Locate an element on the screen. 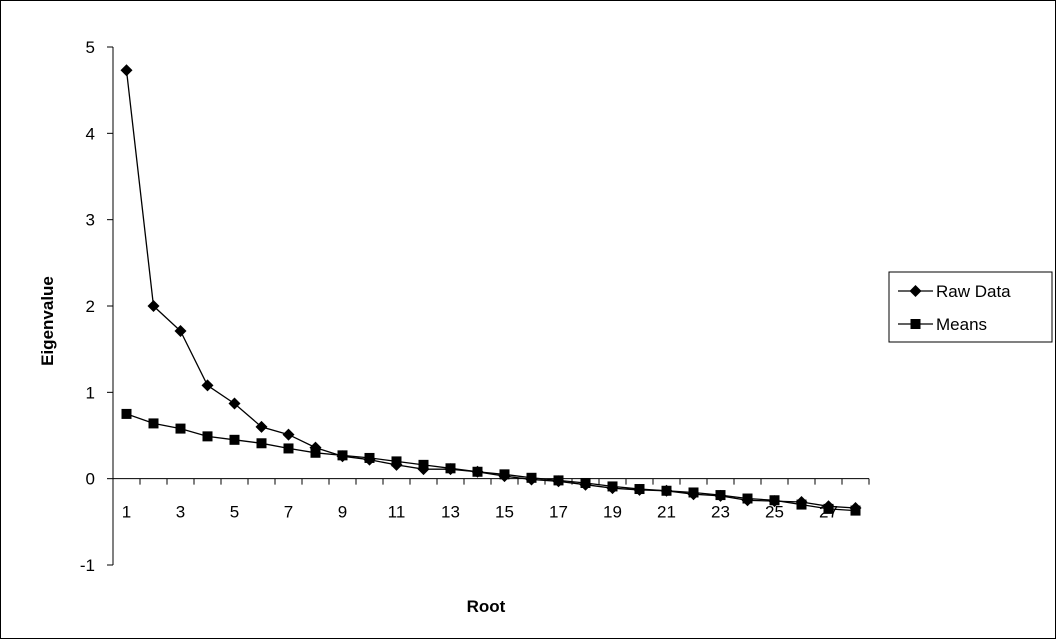  x-axis-title: Root is located at coordinates (486, 606).